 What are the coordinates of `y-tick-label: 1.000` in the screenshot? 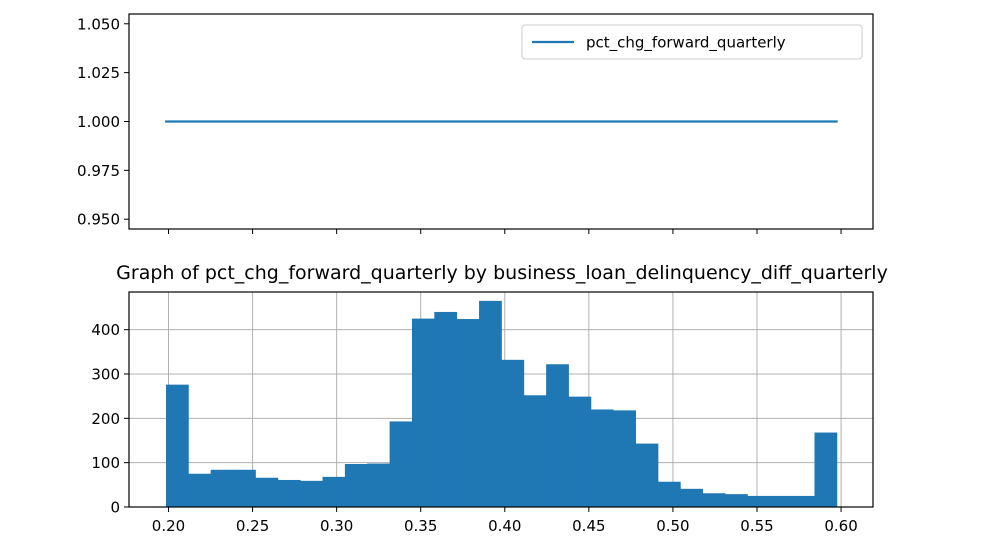 It's located at (98, 122).